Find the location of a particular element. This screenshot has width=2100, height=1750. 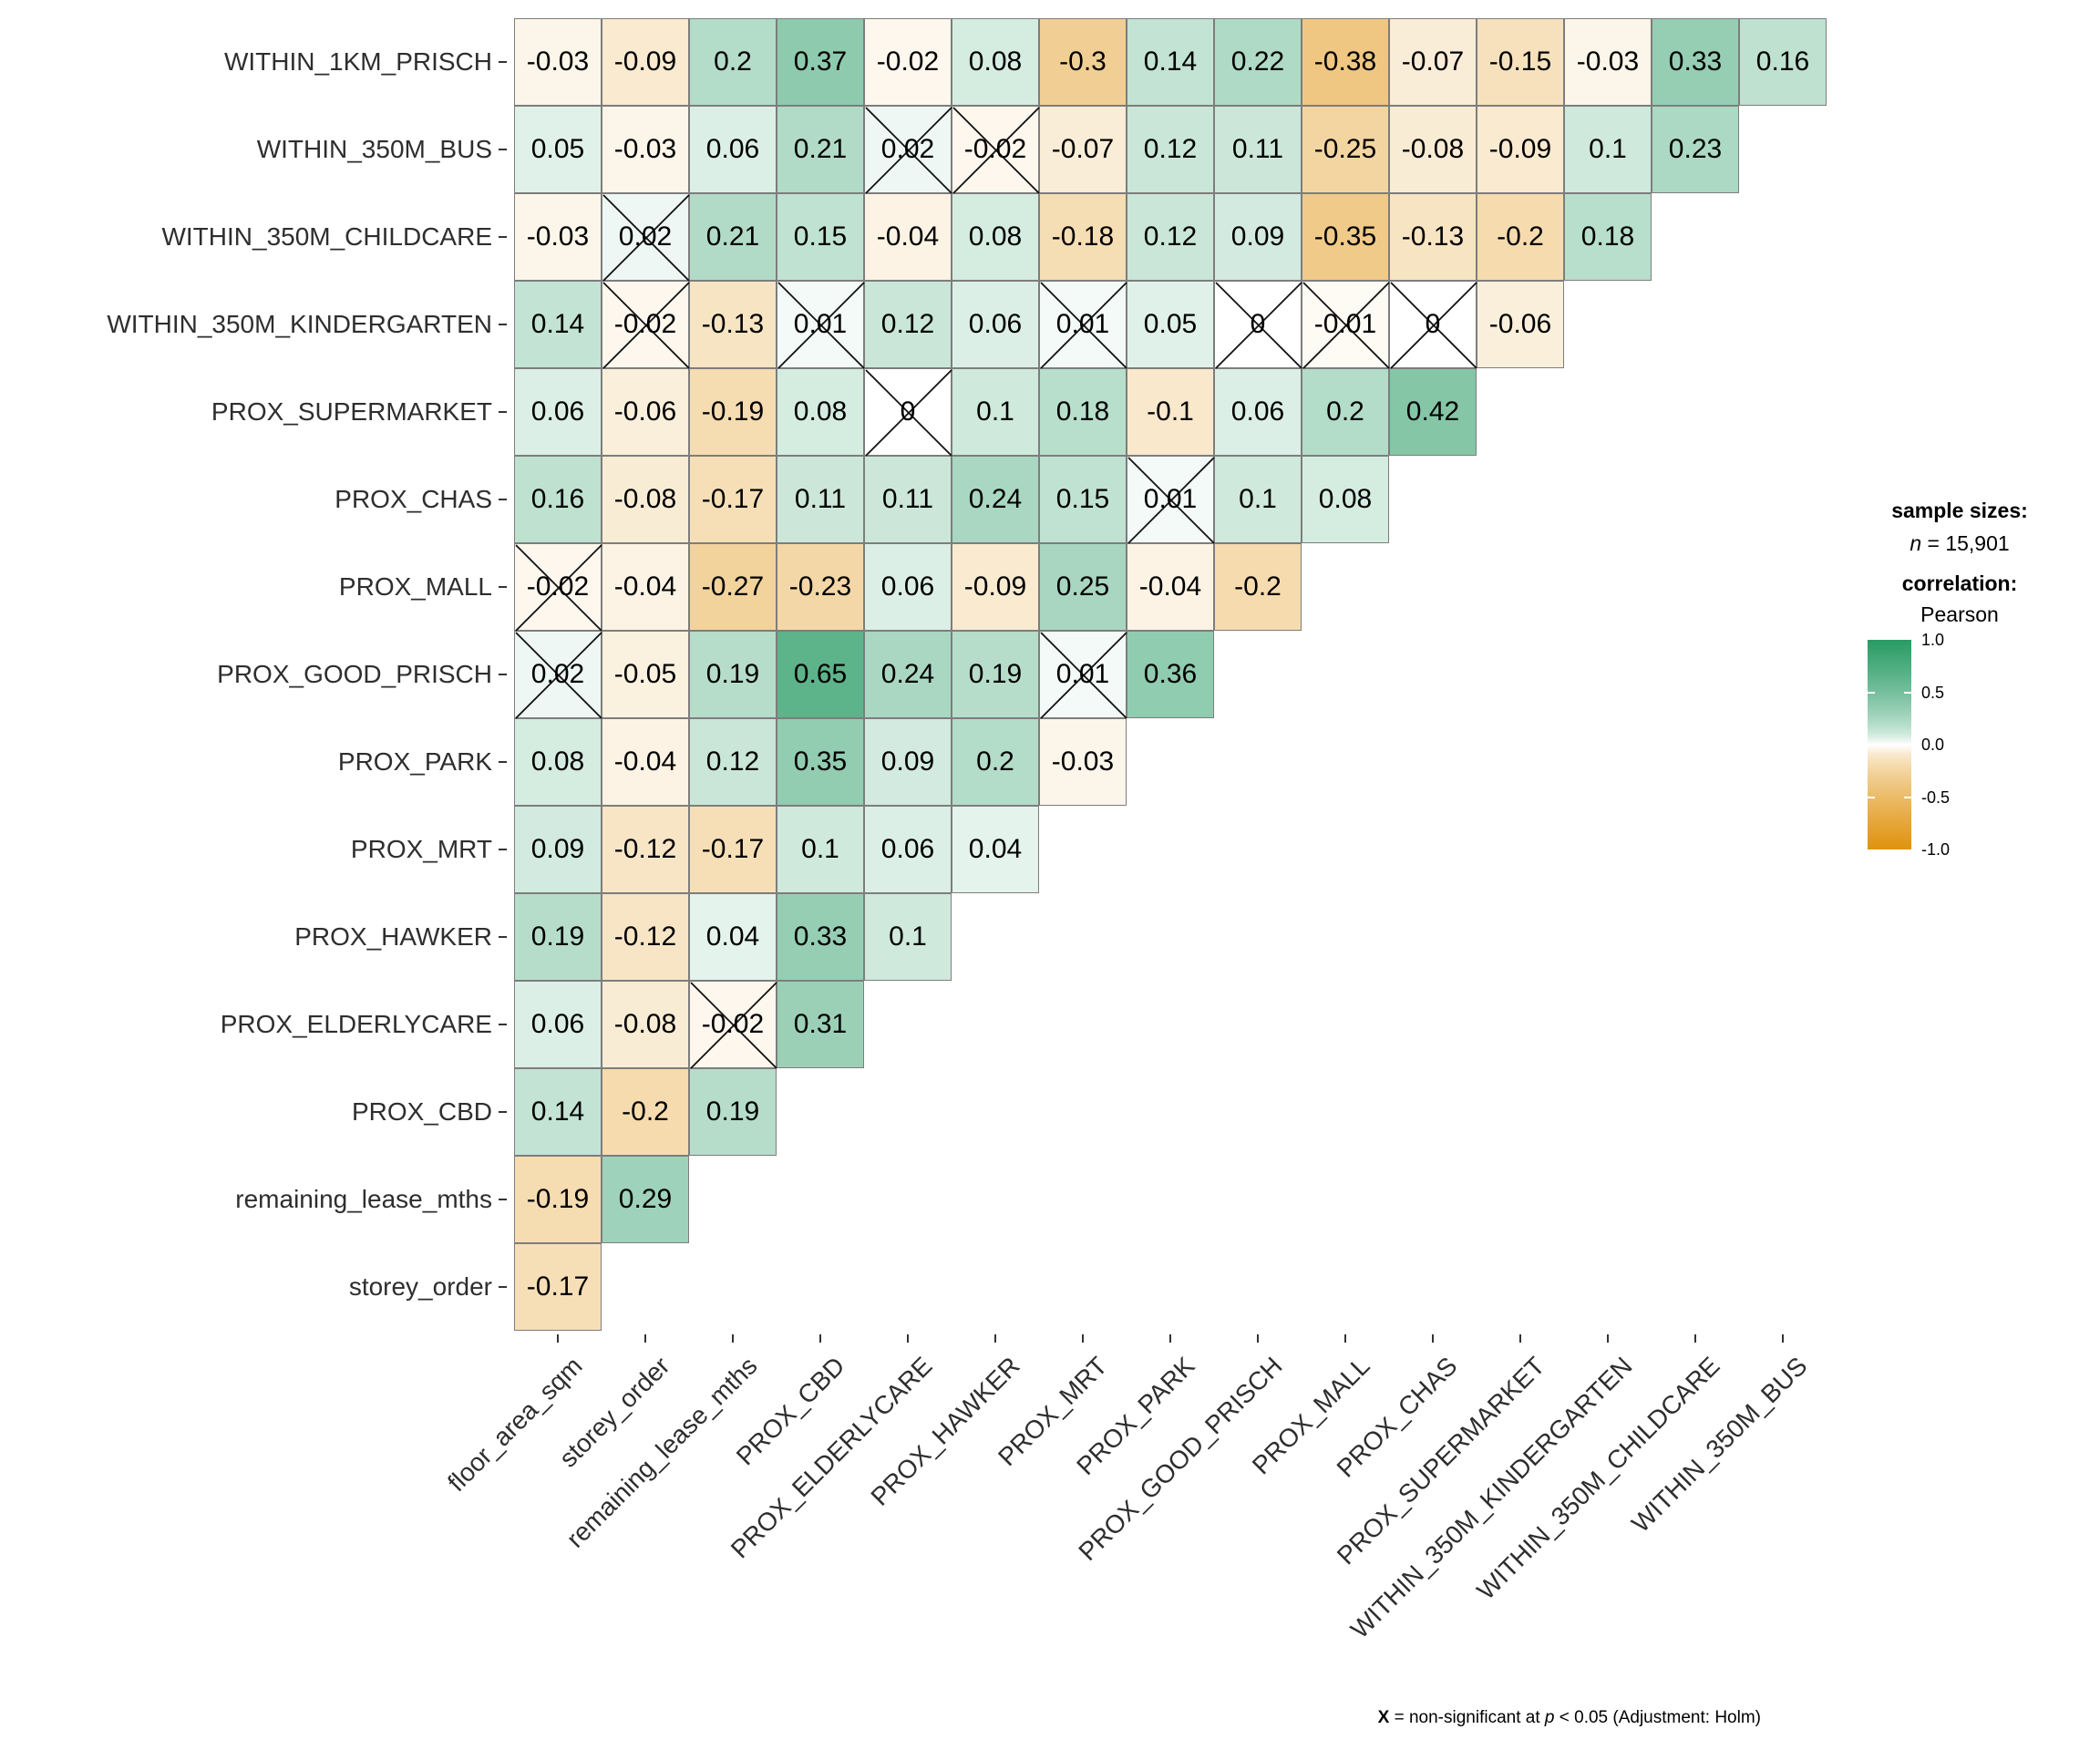

cell-value: -0.02 is located at coordinates (995, 149).